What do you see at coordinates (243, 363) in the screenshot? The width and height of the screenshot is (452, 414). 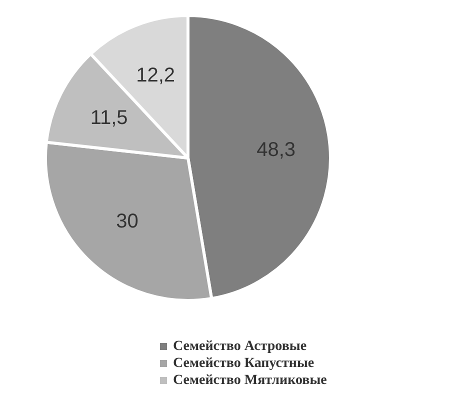 I see `legend-label: Семейство Капустные` at bounding box center [243, 363].